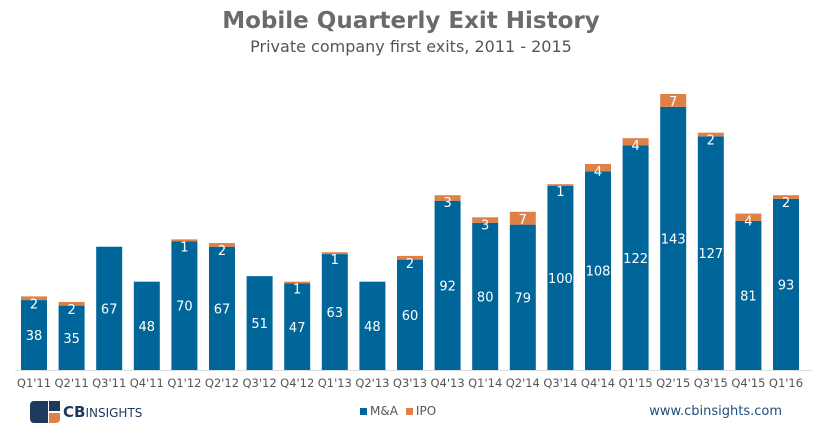 The width and height of the screenshot is (822, 434). Describe the element at coordinates (45, 412) in the screenshot. I see `logo-icon` at that location.